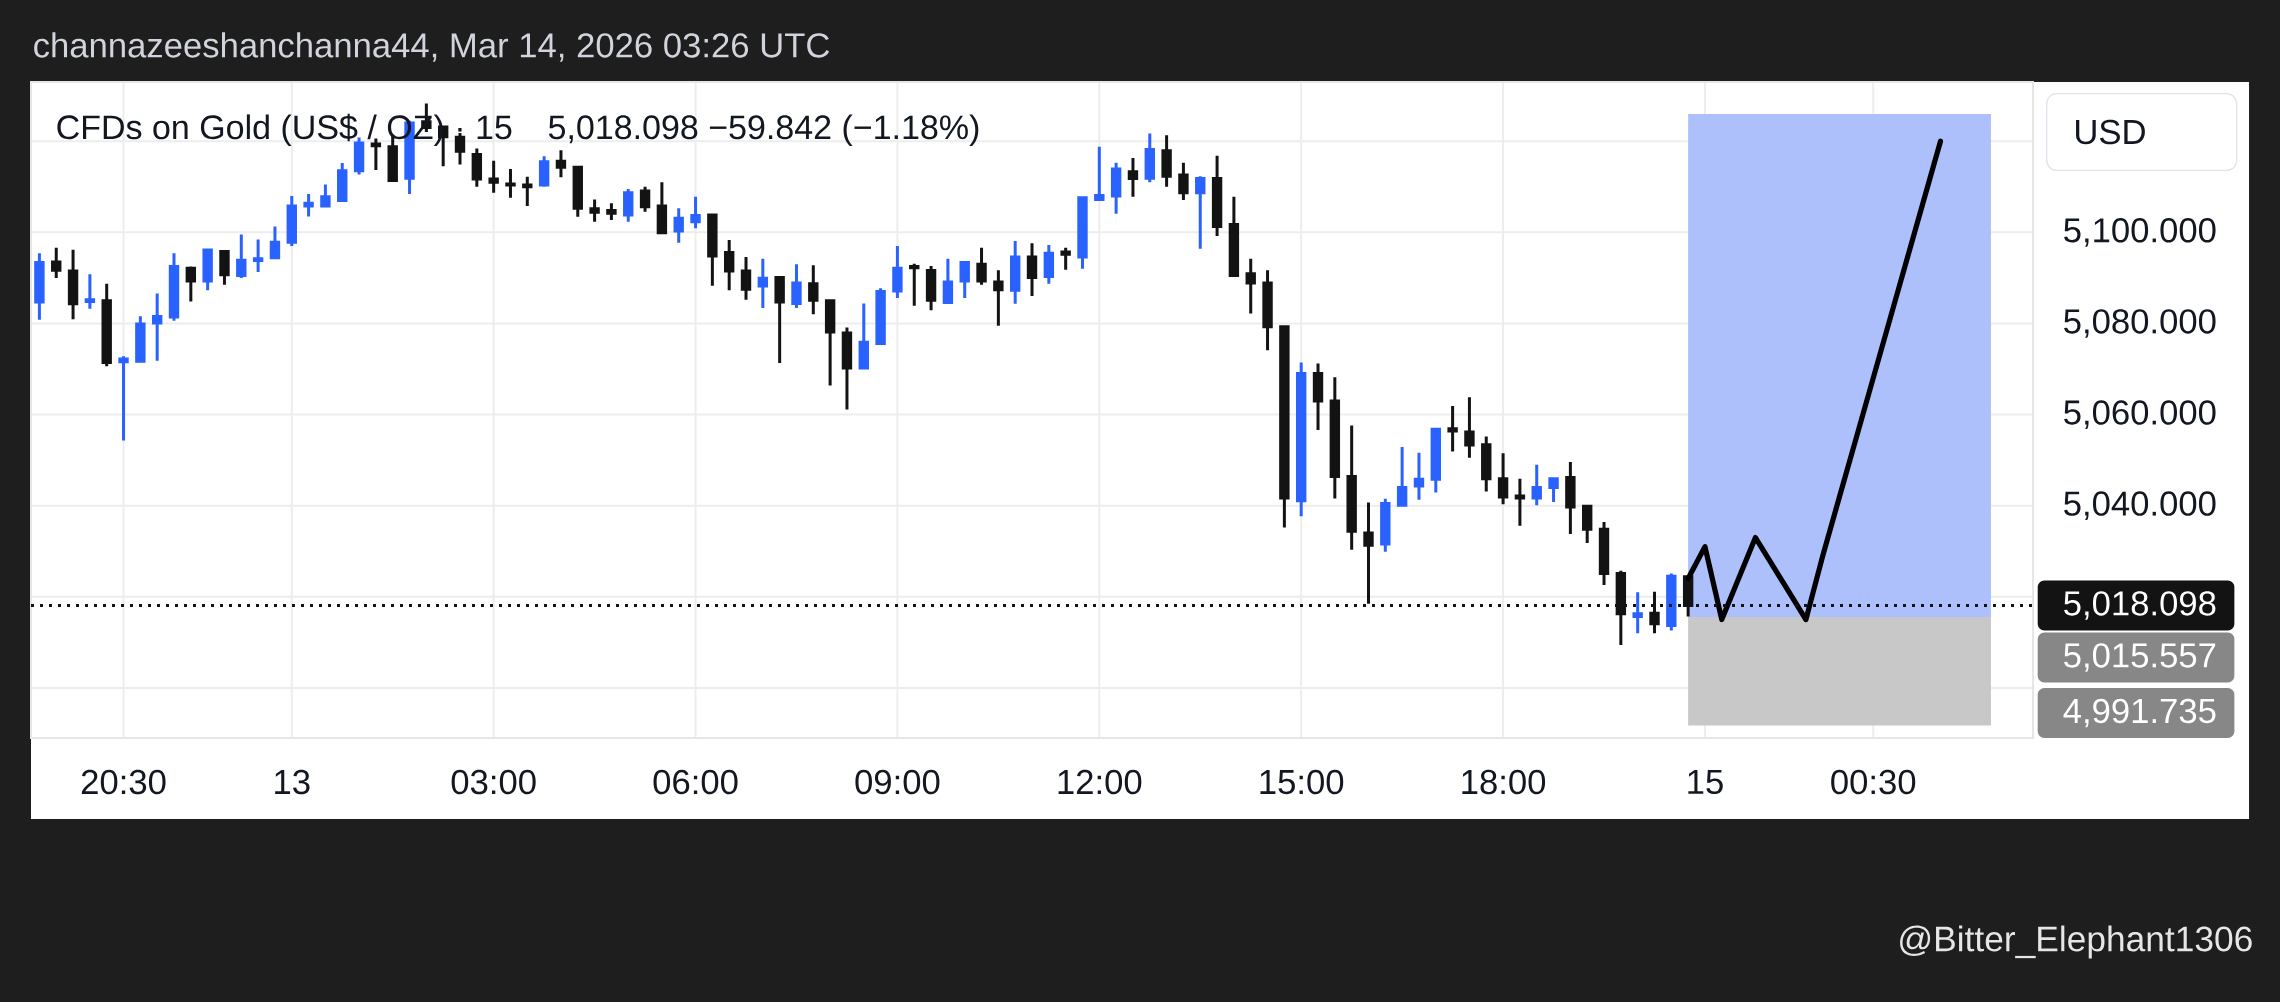  I want to click on ref-line-label: 5,018.098, so click(2140, 605).